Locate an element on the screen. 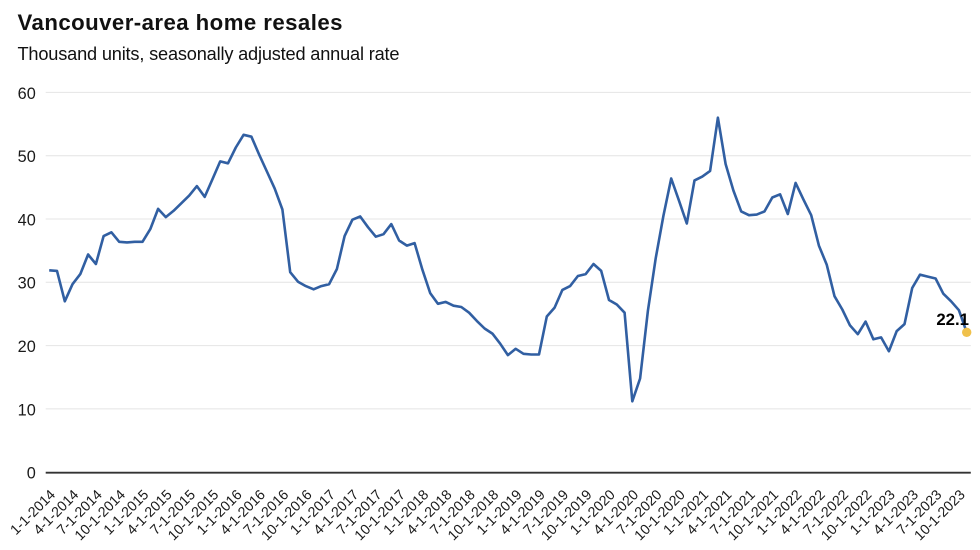 This screenshot has height=550, width=980. svg-text: 40 is located at coordinates (27, 220).